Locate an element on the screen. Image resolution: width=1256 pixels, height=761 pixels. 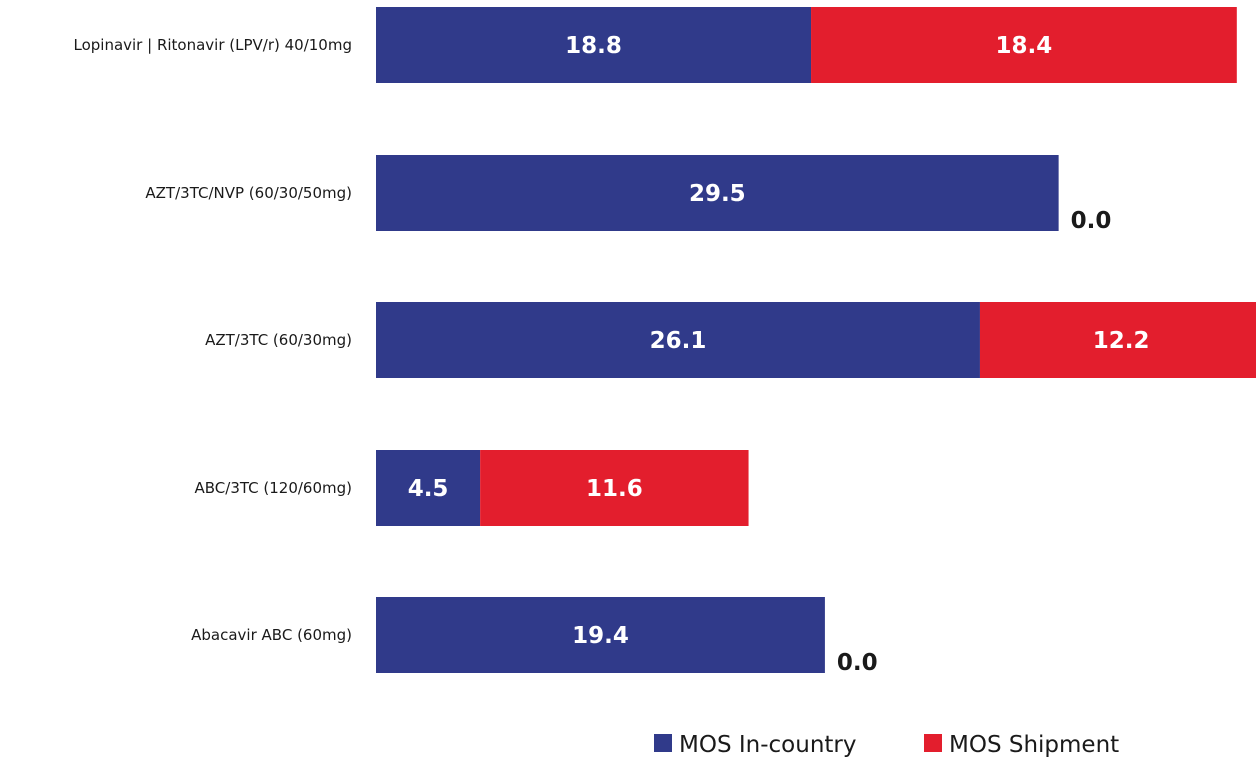
data-label-mos-shipment: 11.6 is located at coordinates (614, 489).